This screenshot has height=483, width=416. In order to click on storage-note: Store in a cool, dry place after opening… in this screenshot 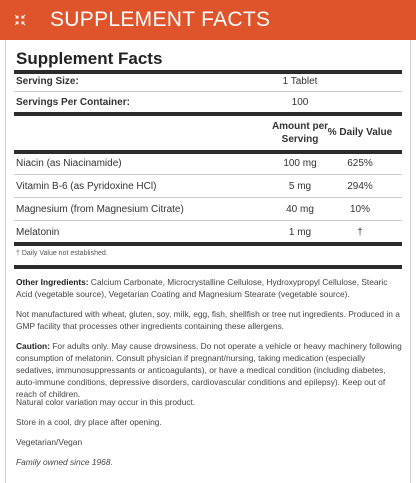, I will do `click(89, 422)`.